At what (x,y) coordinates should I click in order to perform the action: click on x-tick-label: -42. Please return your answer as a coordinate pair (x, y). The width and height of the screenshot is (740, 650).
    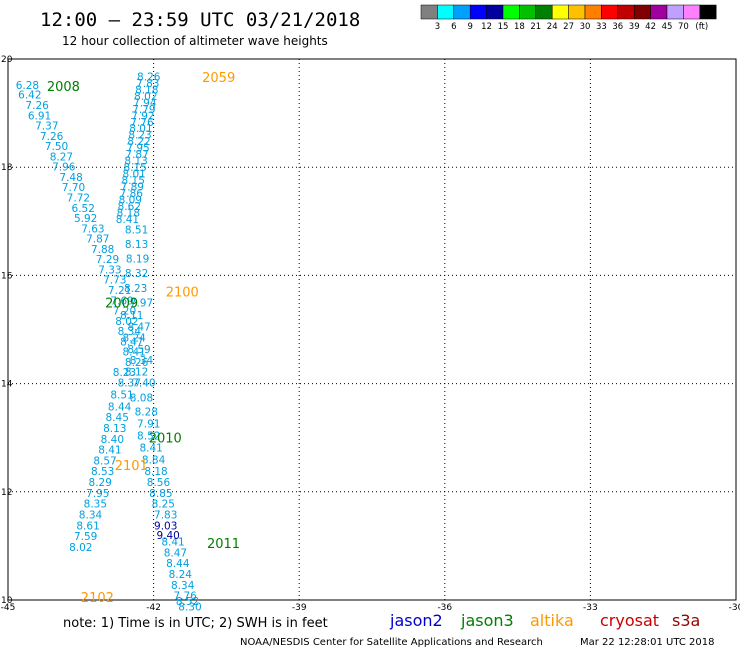
    Looking at the image, I should click on (153, 608).